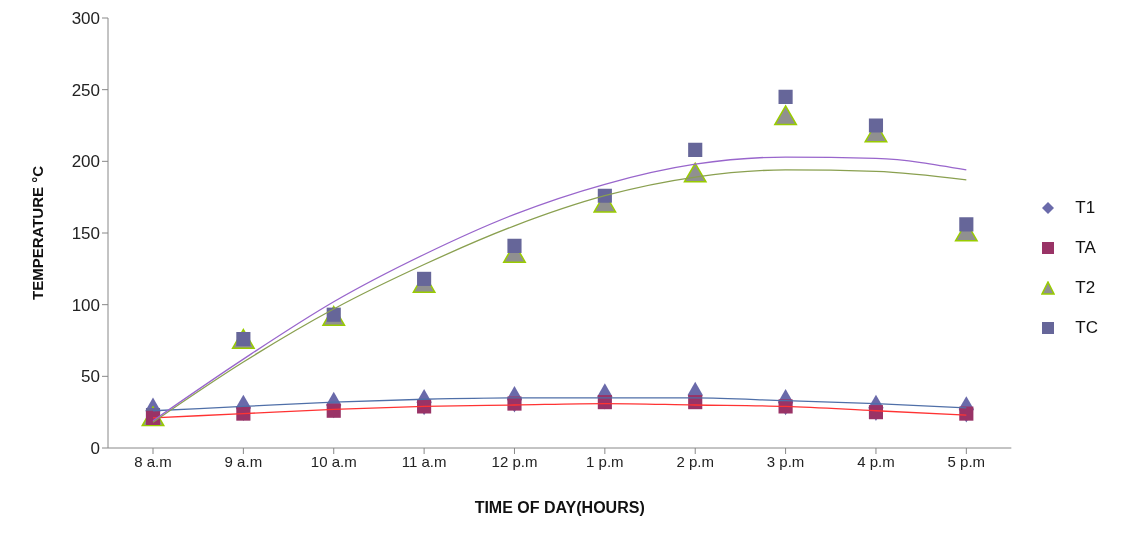  What do you see at coordinates (1085, 248) in the screenshot?
I see `legend-label: TA` at bounding box center [1085, 248].